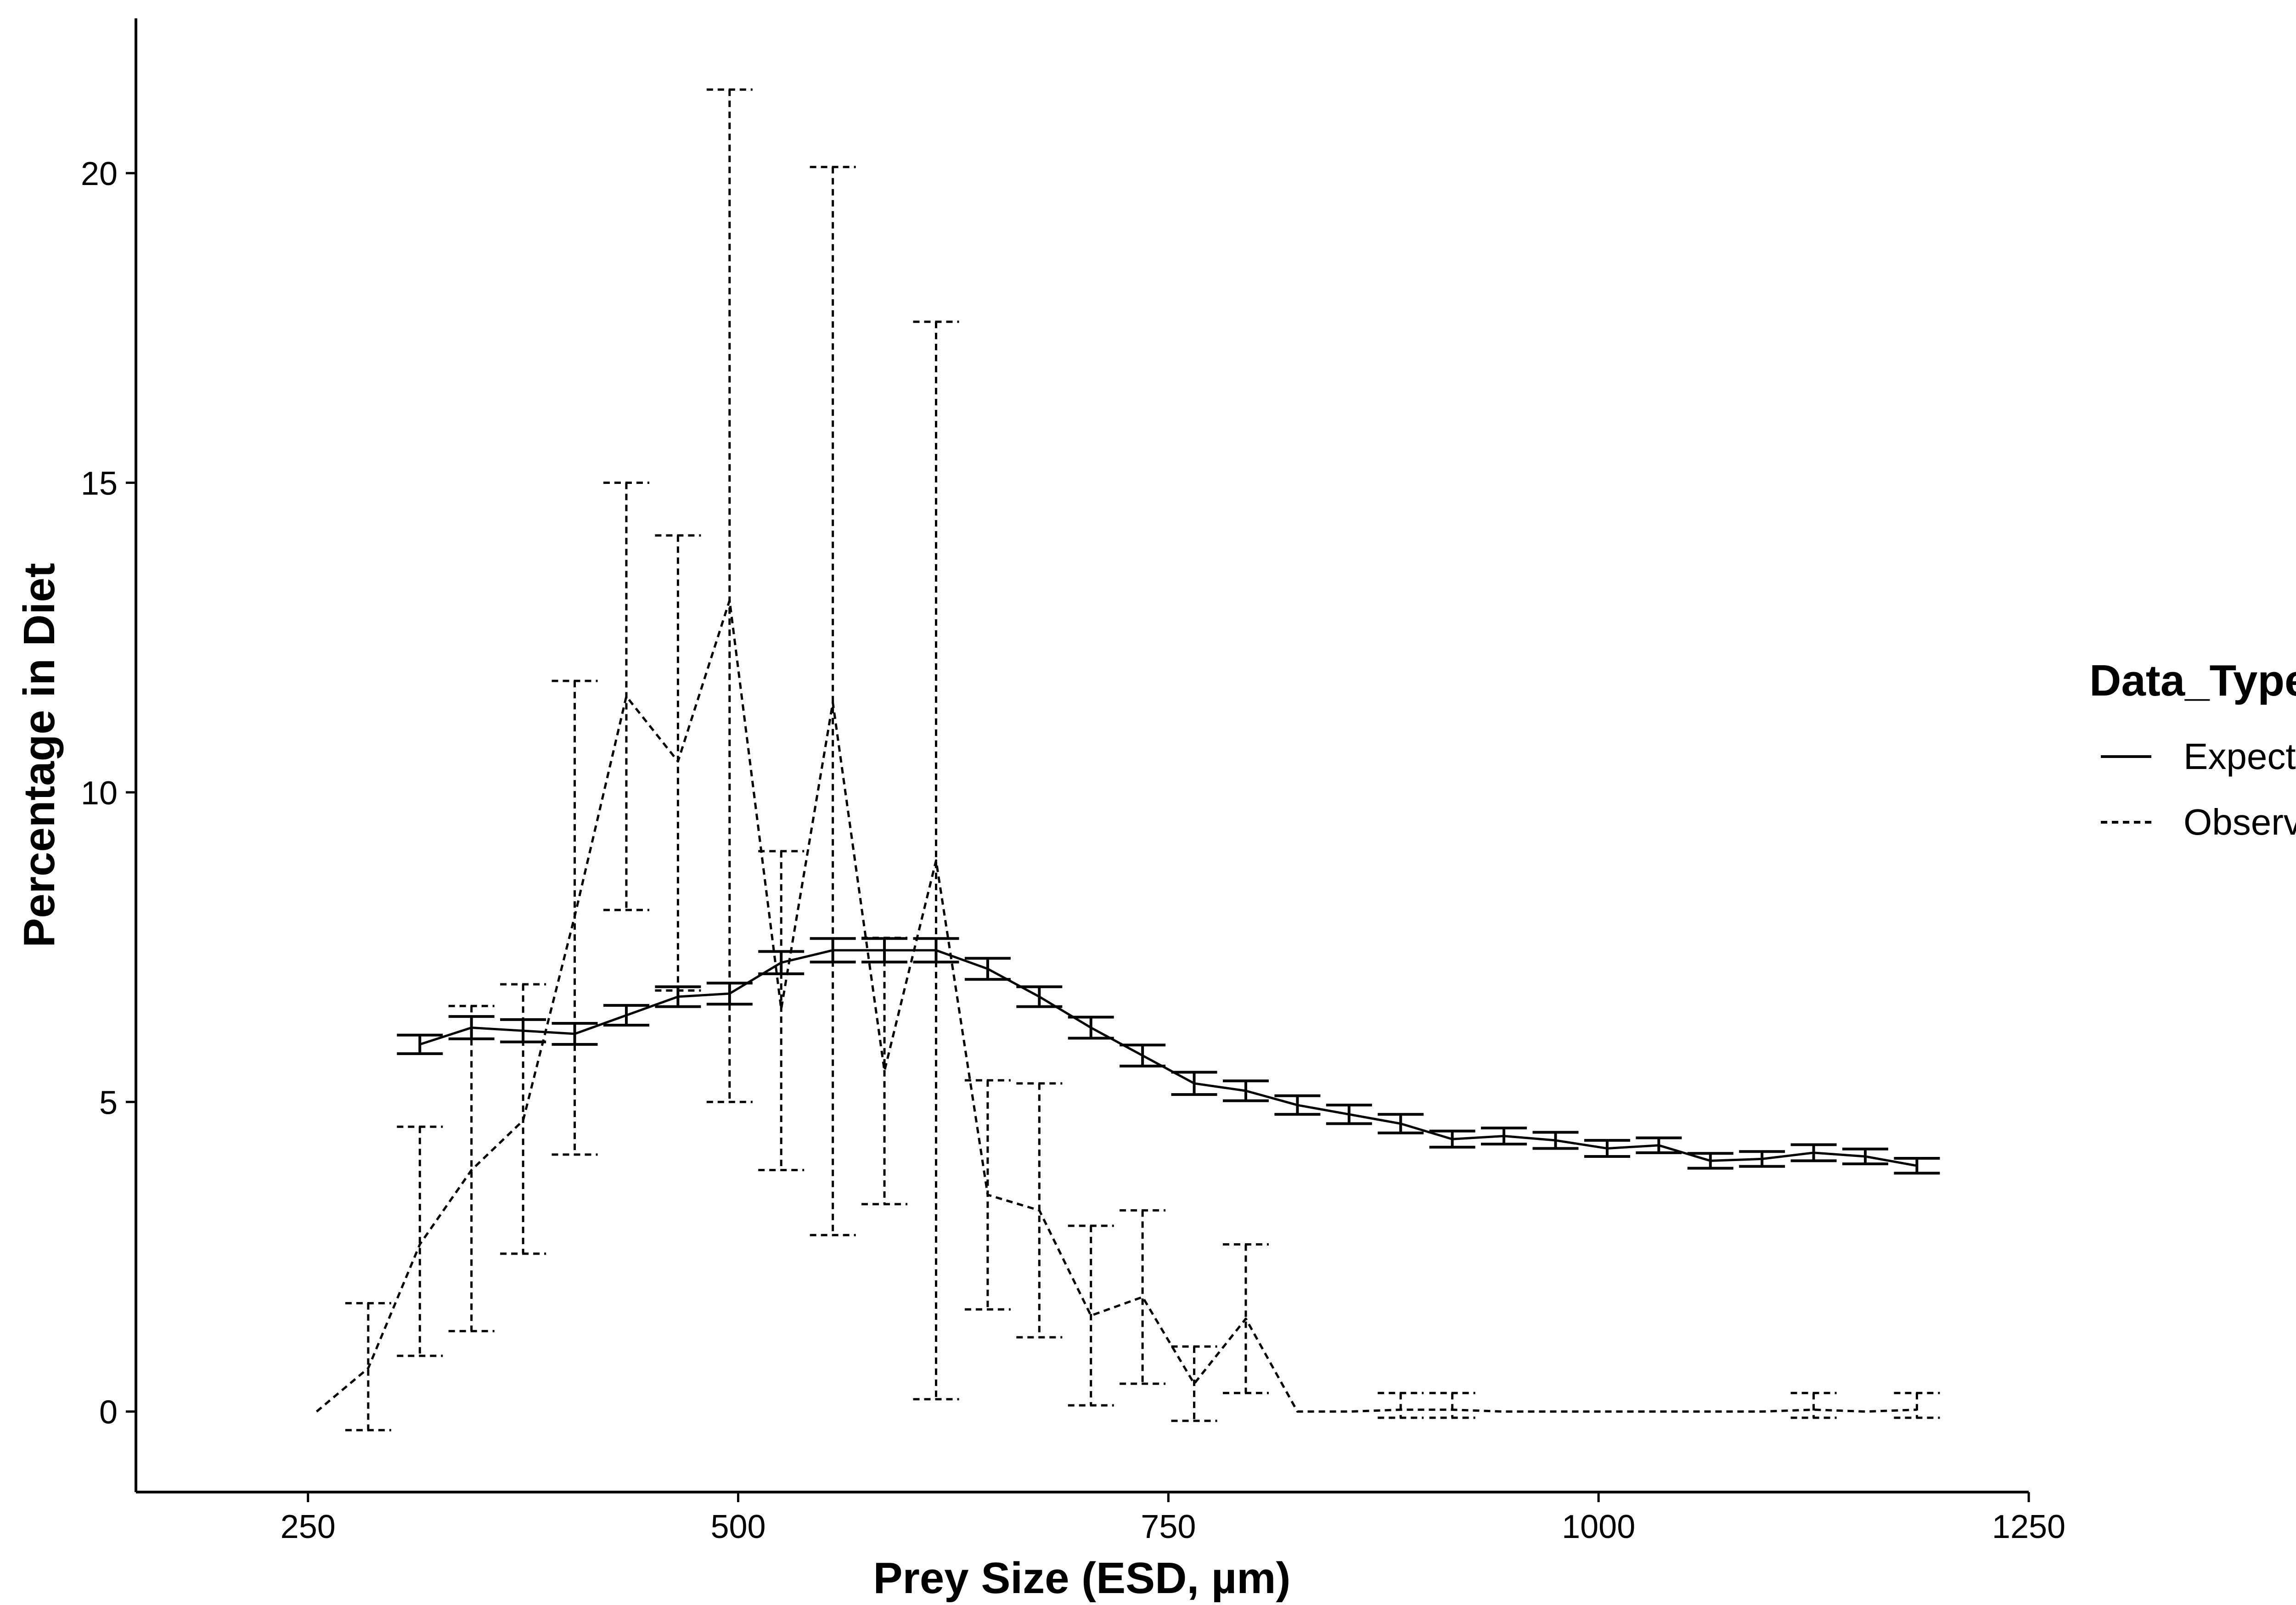 The image size is (2296, 1605). I want to click on y-tick-label: 20, so click(99, 174).